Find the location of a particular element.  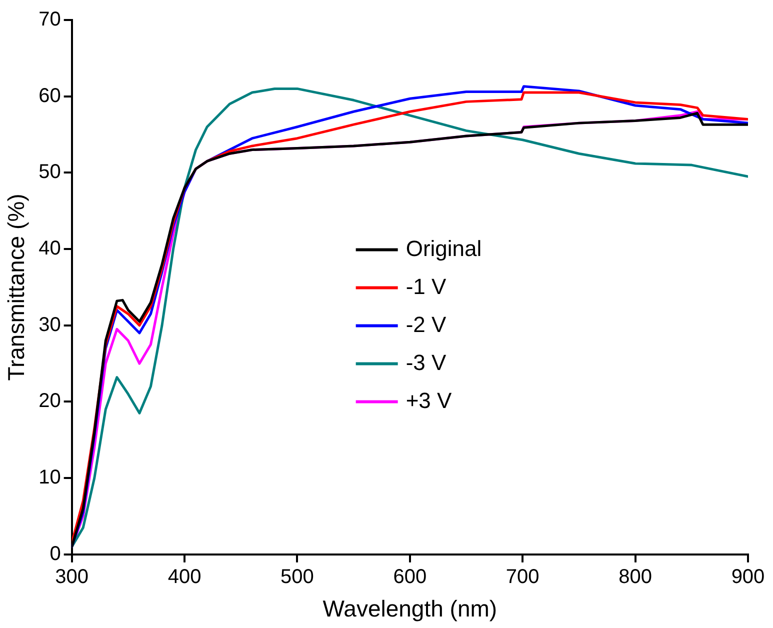

y-tick-label: 50 is located at coordinates (49, 172).